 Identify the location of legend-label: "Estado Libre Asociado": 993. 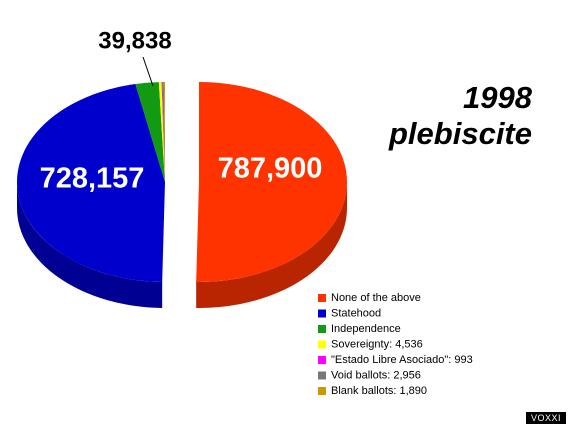
(402, 360).